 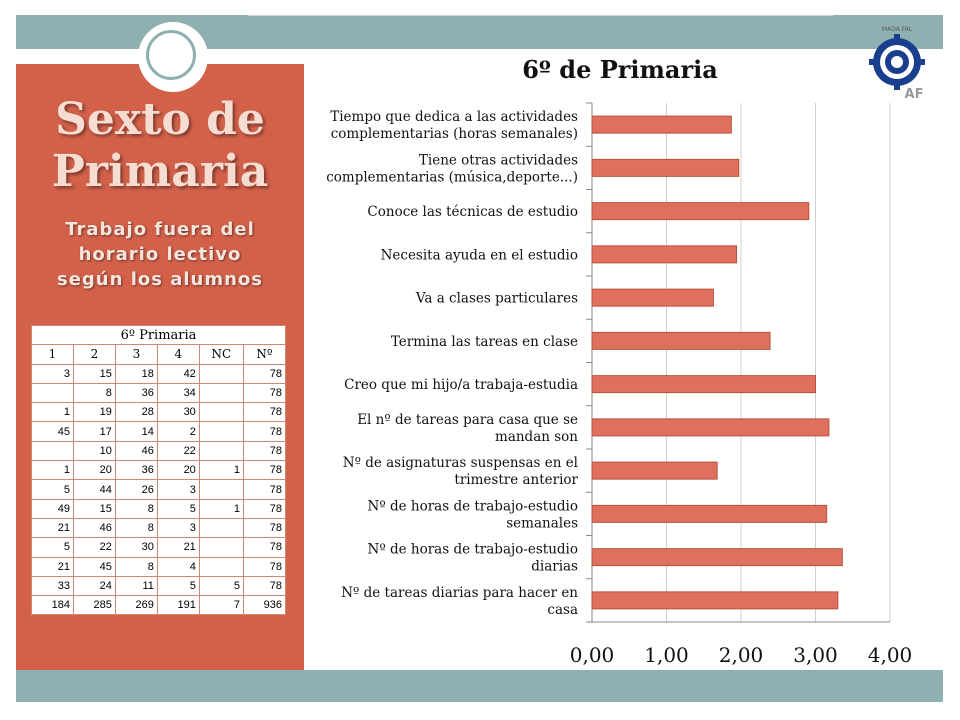 What do you see at coordinates (160, 254) in the screenshot?
I see `subtitle-line: horario lectivo` at bounding box center [160, 254].